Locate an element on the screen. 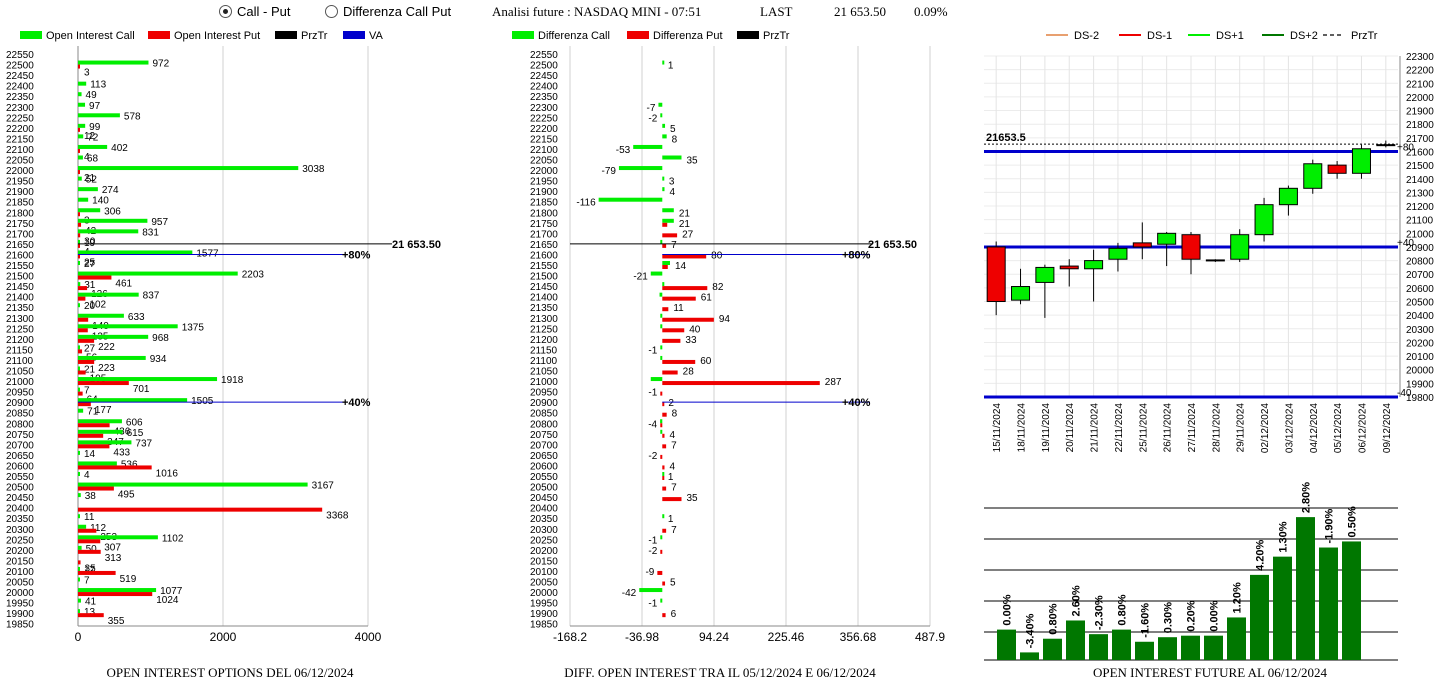 Image resolution: width=1438 pixels, height=689 pixels. radio-call-put: Call - Put is located at coordinates (254, 11).